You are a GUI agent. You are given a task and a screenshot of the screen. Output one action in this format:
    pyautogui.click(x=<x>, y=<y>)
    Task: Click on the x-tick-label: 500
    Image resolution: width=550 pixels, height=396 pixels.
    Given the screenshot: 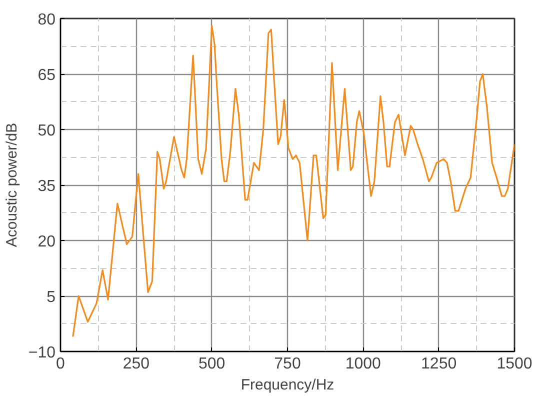 What is the action you would take?
    pyautogui.click(x=212, y=364)
    